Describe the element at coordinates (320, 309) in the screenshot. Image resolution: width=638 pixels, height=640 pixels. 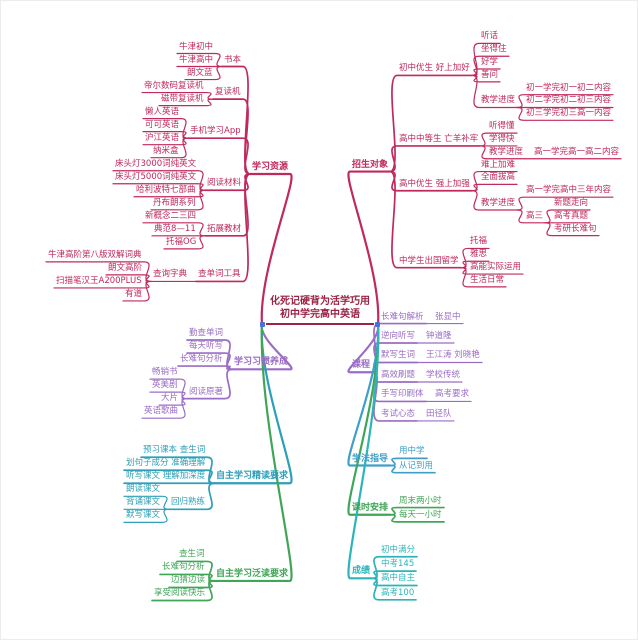
I see `central-topic: 化死记硬背为活学巧用 初中学完高中英语` at that location.